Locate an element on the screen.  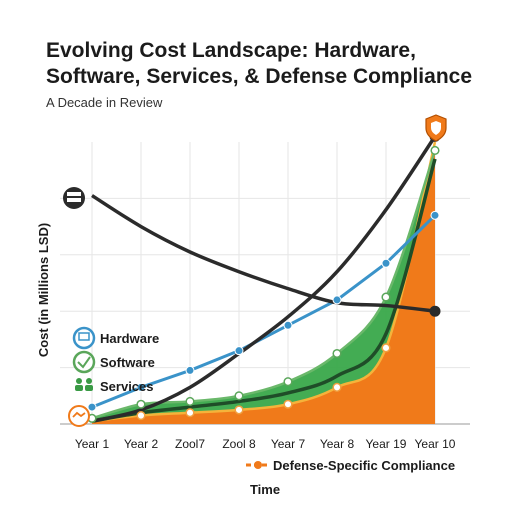
legend-label-hardware: Hardware is located at coordinates (129, 338).